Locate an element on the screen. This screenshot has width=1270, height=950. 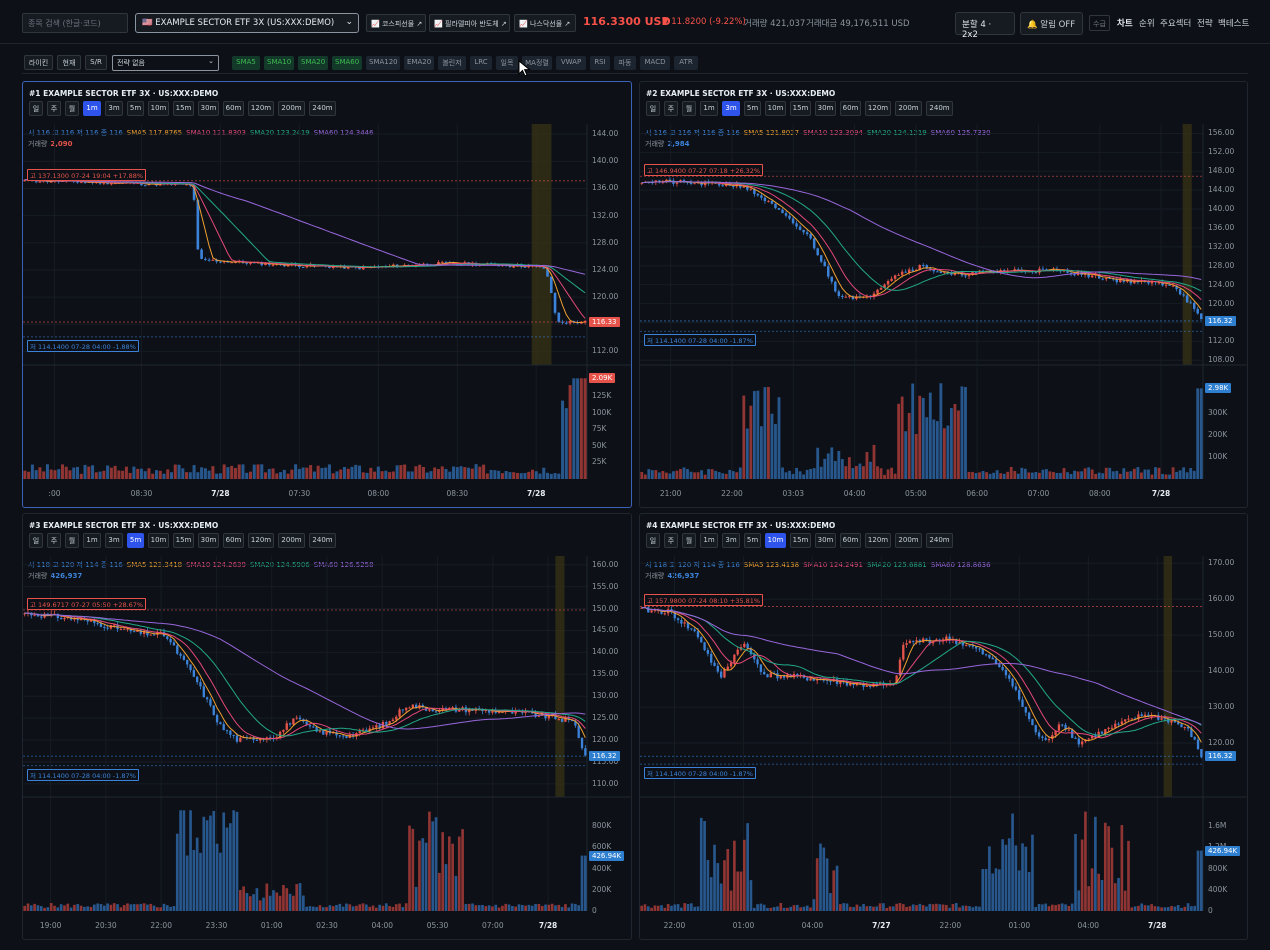
line-button: 라이킨 is located at coordinates (38, 62).